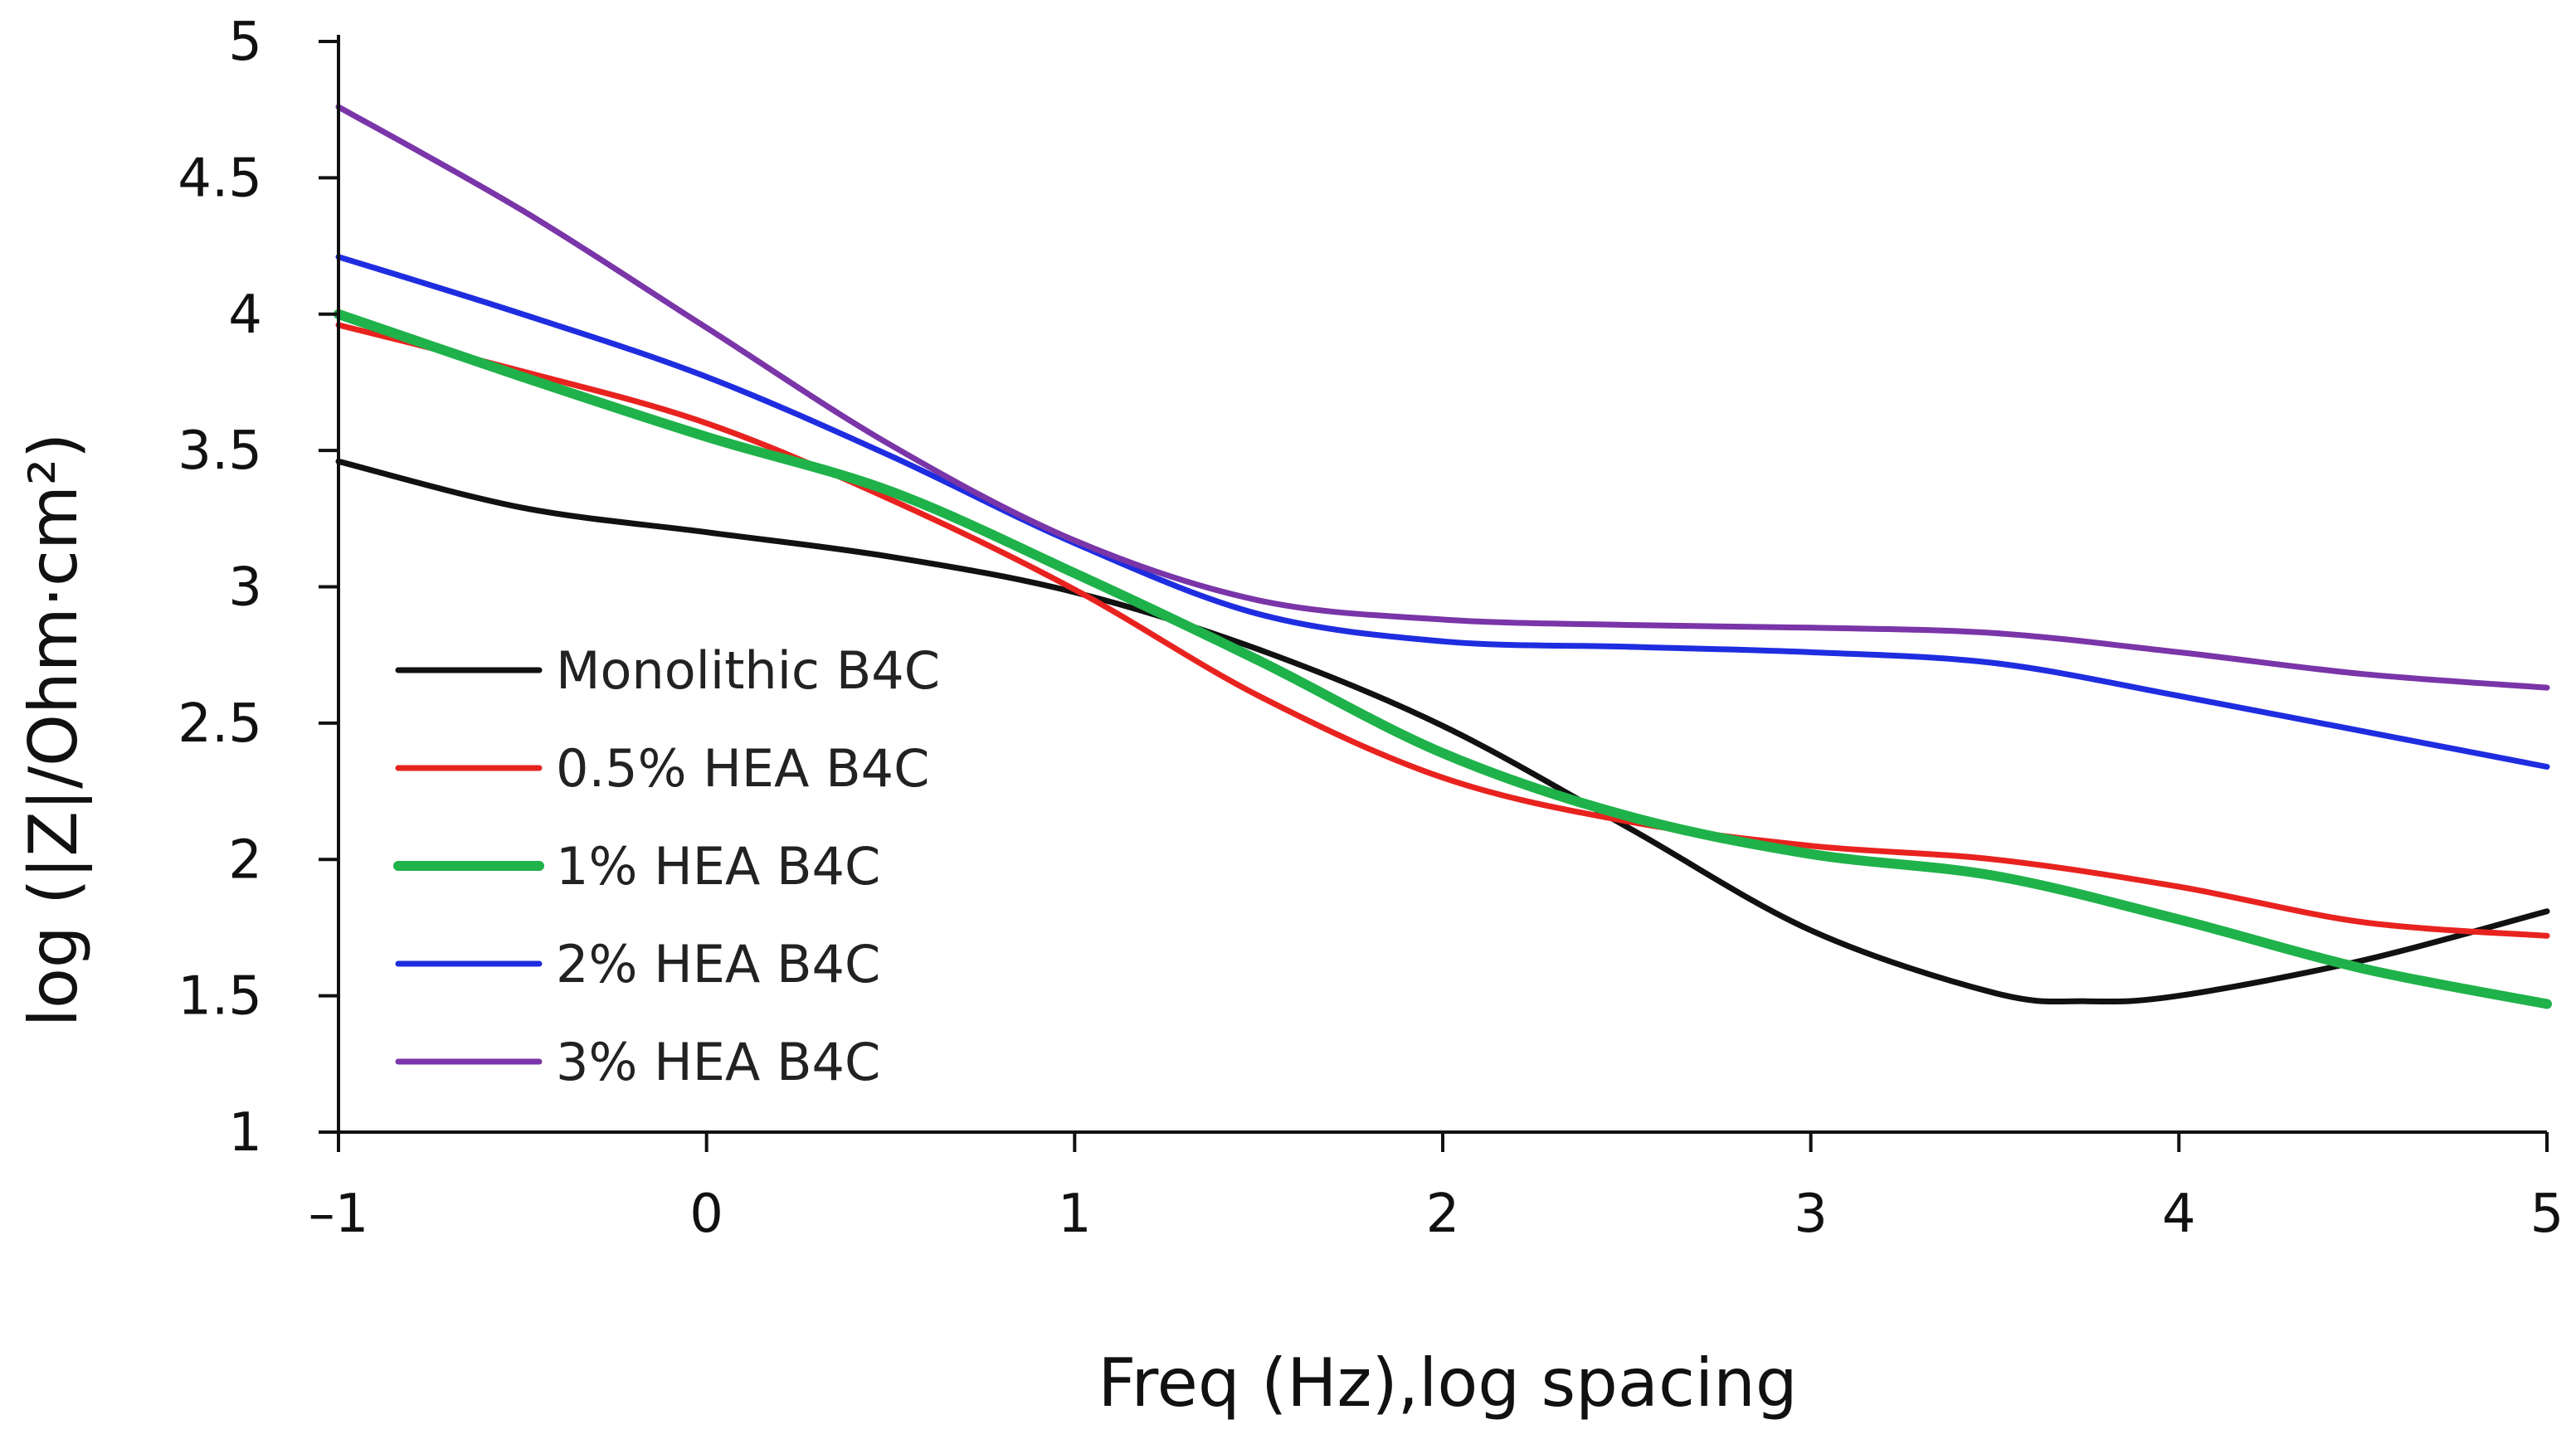  Describe the element at coordinates (718, 964) in the screenshot. I see `legend-label-2-hea-b4c: 2% HEA B4C` at that location.